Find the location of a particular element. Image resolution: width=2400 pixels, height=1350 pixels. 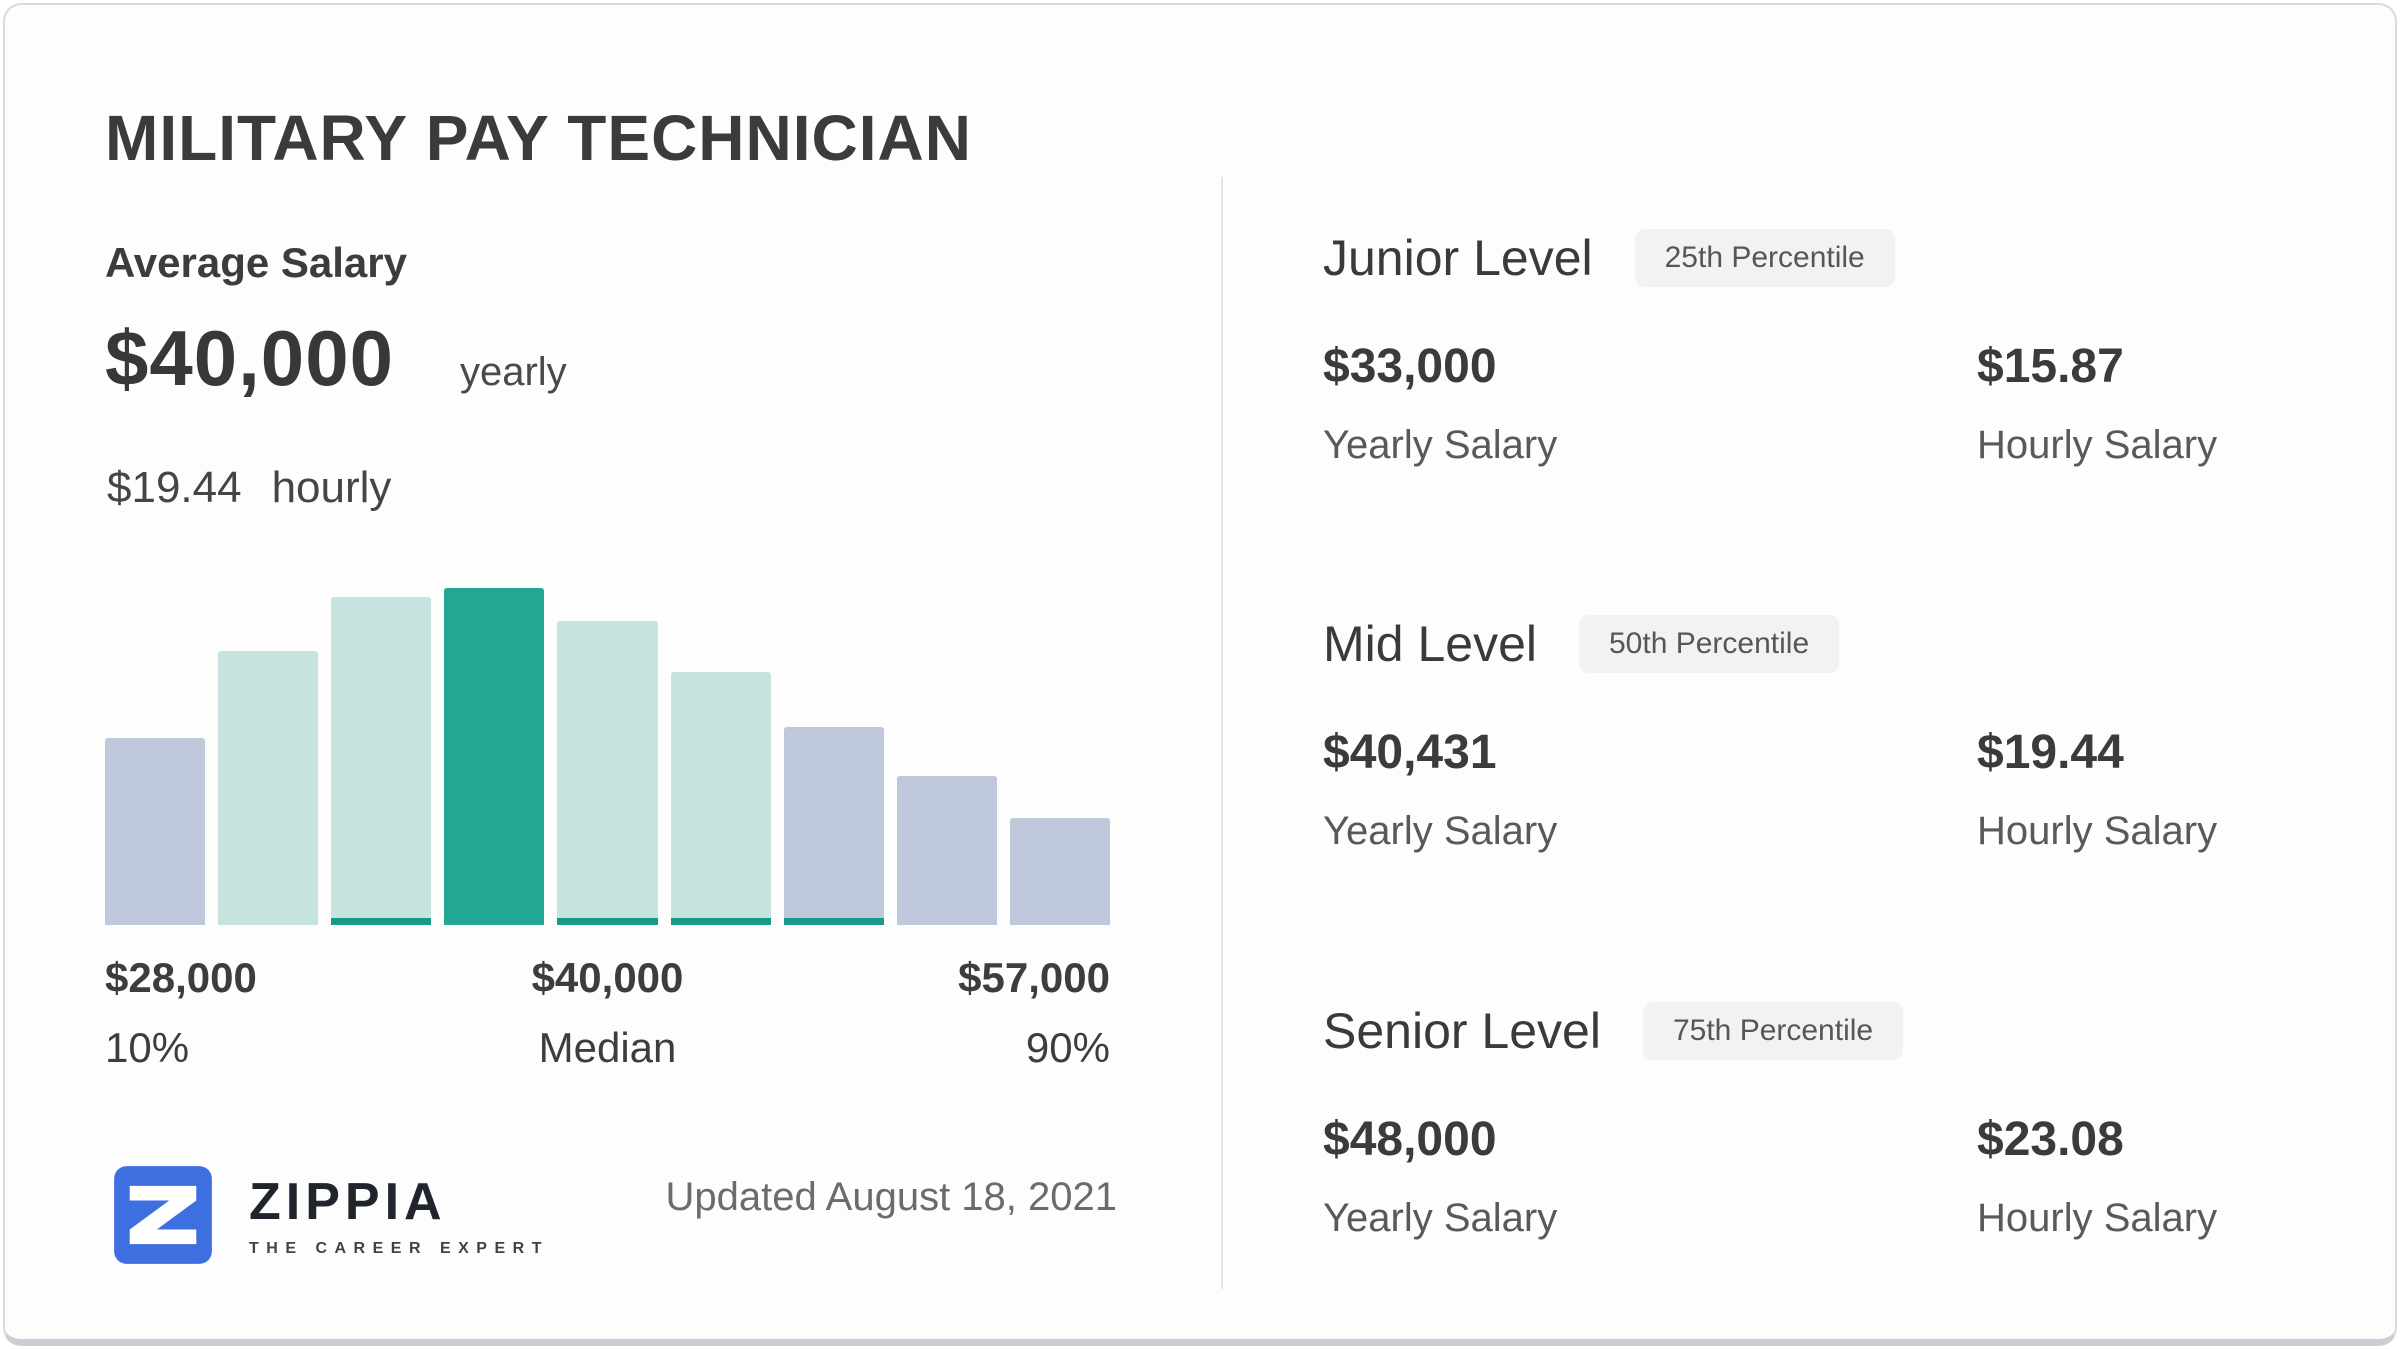

hourly-value: $15.87 is located at coordinates (2050, 366).